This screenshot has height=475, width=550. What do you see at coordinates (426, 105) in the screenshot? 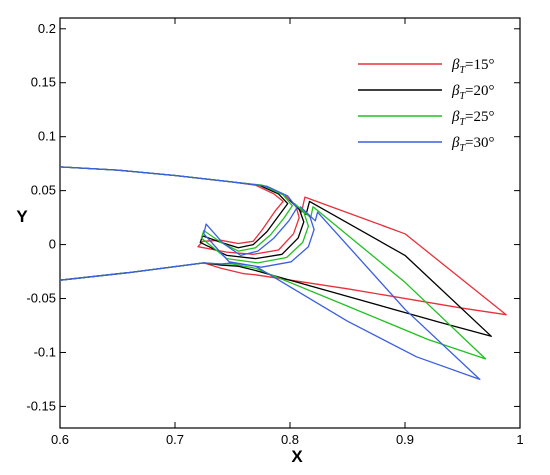
I see `legend: βT=15° βT=20° βT=25° βT=30°` at bounding box center [426, 105].